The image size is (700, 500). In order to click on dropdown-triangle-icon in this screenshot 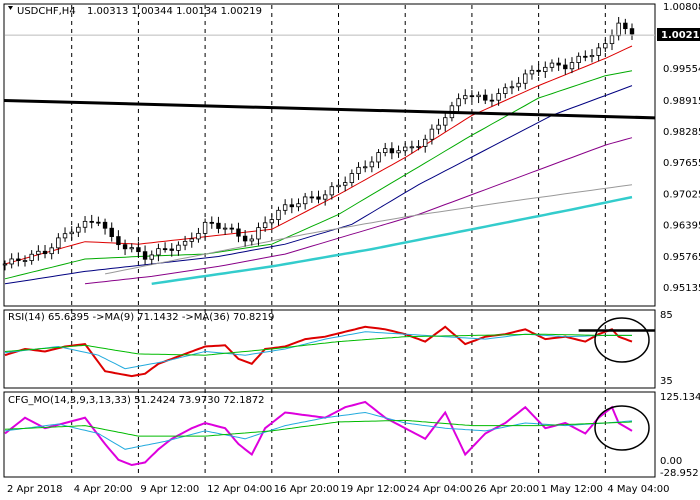, I will do `click(10, 8)`.